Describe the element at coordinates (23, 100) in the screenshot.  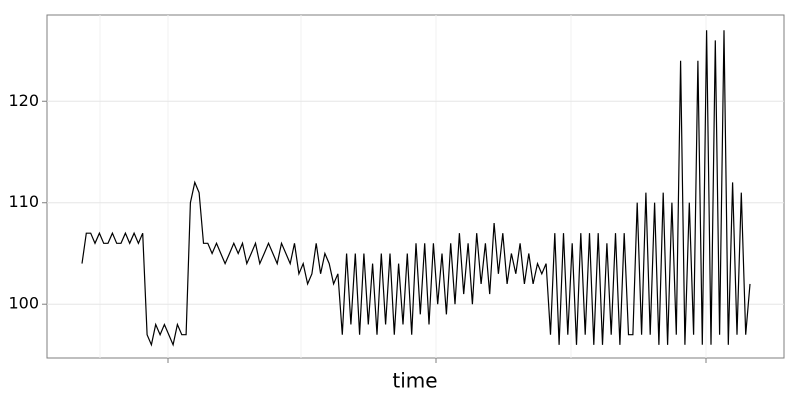
I see `y-tick-label: 120` at that location.